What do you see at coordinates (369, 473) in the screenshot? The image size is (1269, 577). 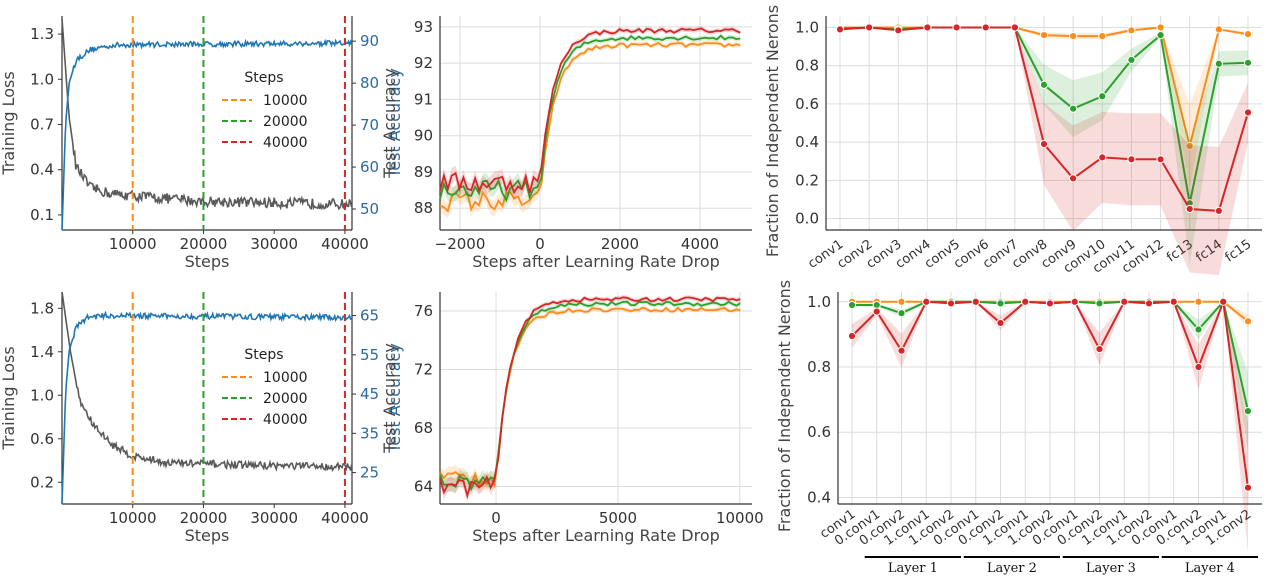 I see `y2-tick-label: 25` at bounding box center [369, 473].